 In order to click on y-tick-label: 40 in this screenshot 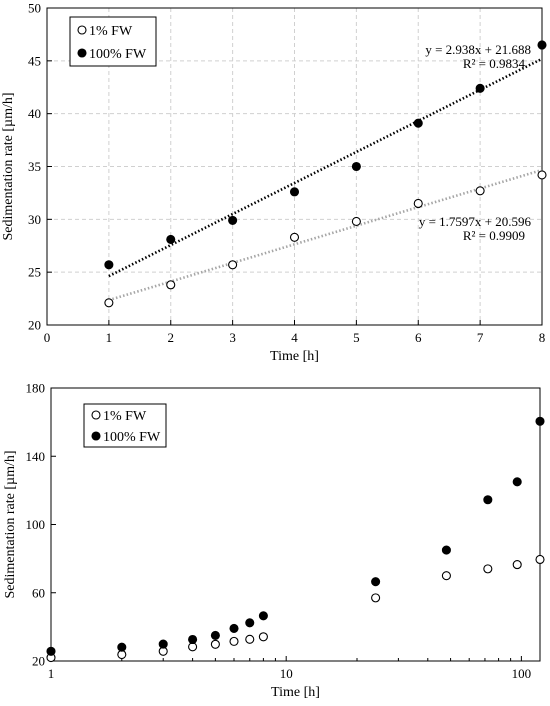, I will do `click(34, 113)`.